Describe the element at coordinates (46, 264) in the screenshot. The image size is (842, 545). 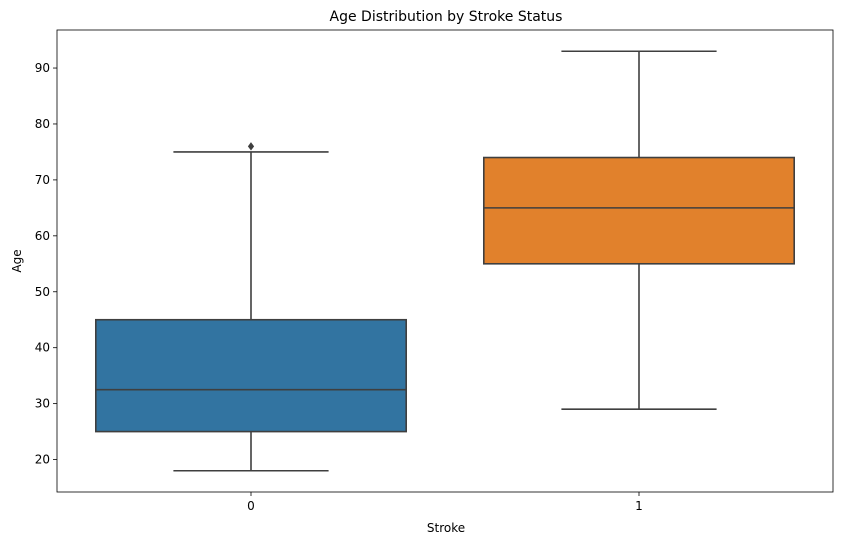
I see `y-axis: 20 30 40 50 60 70 80 90` at that location.